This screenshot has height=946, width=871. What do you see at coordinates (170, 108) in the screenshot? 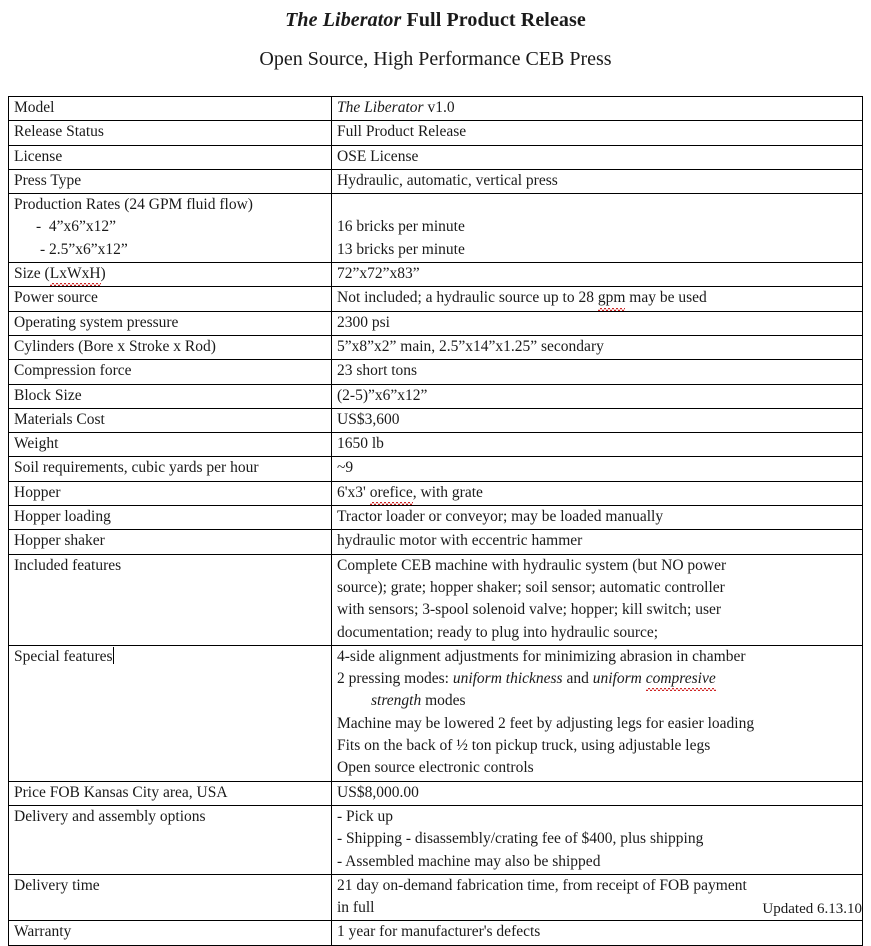
I see `spec-label-cell: Model` at bounding box center [170, 108].